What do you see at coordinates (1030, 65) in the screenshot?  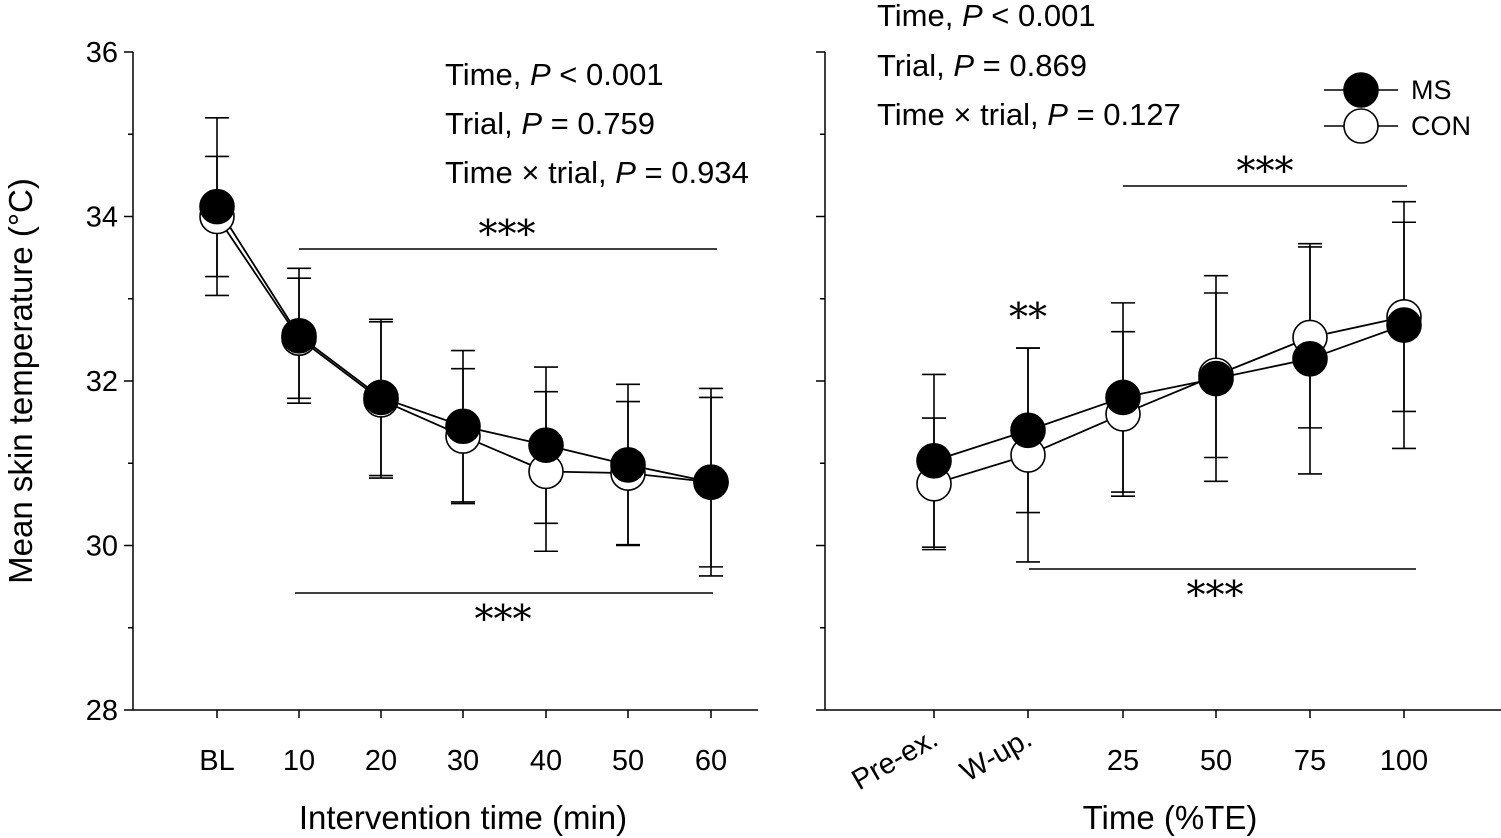 I see `stats-p-value: = 0.869` at bounding box center [1030, 65].